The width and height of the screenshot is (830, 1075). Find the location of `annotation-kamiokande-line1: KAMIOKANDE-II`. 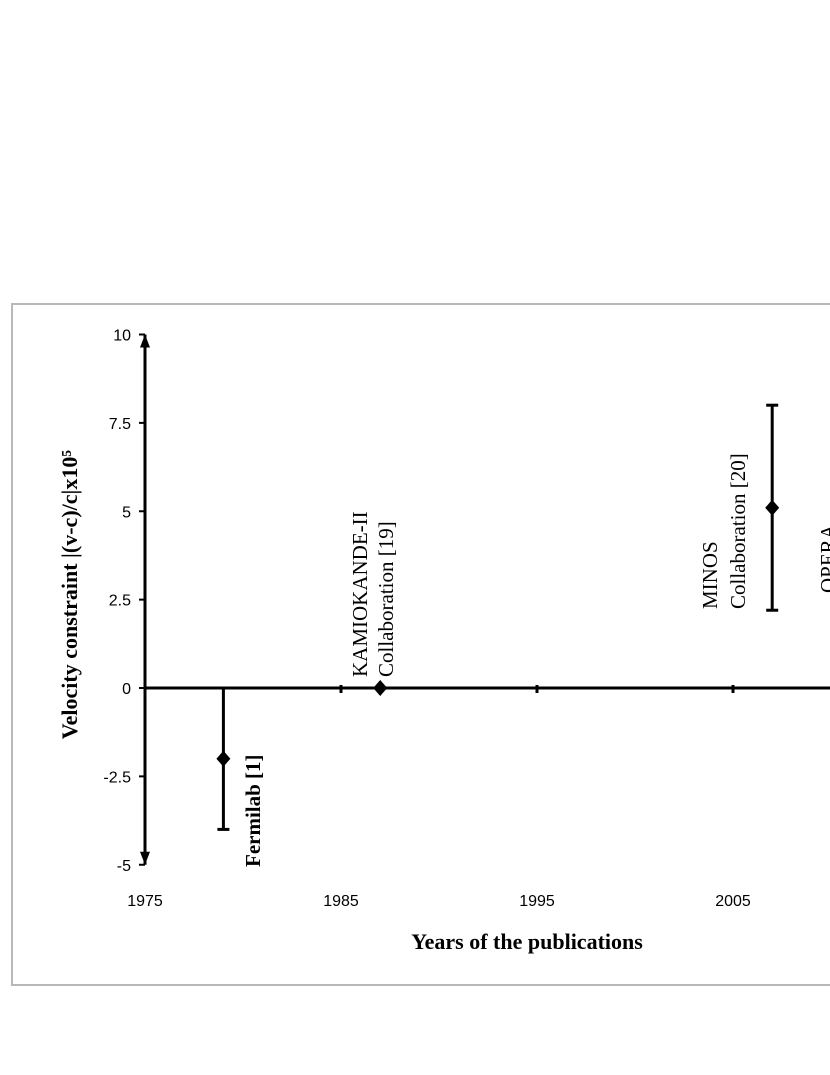

annotation-kamiokande-line1: KAMIOKANDE-II is located at coordinates (360, 594).